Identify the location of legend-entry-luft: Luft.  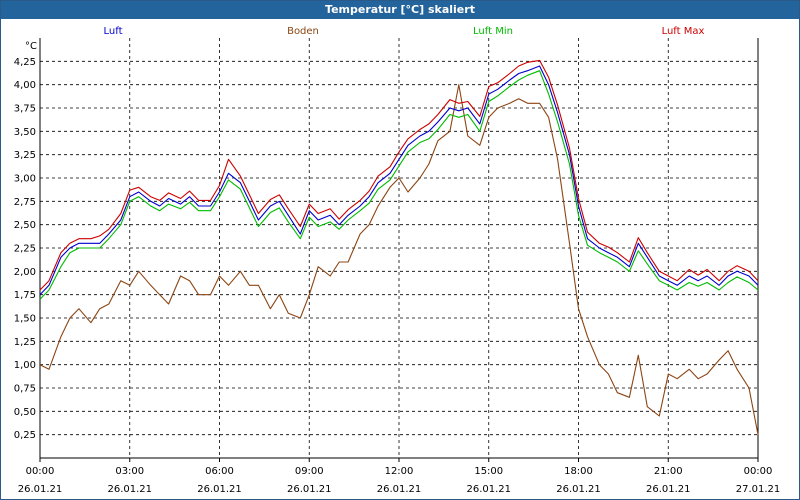
(113, 31).